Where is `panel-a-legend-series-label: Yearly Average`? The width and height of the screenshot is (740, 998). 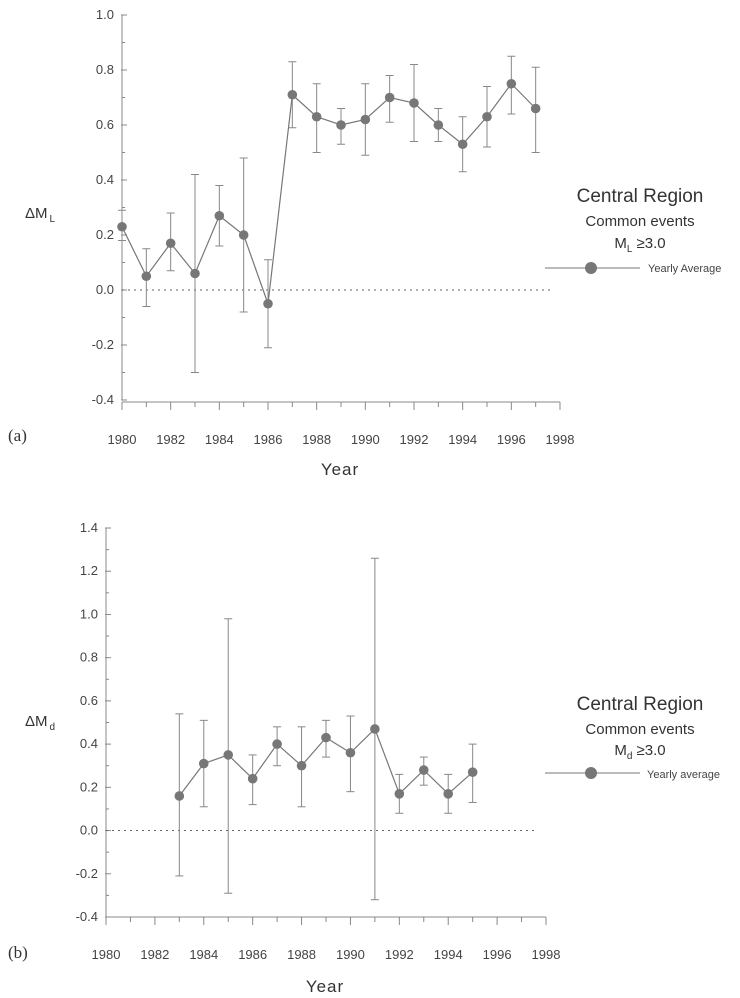
panel-a-legend-series-label: Yearly Average is located at coordinates (684, 269).